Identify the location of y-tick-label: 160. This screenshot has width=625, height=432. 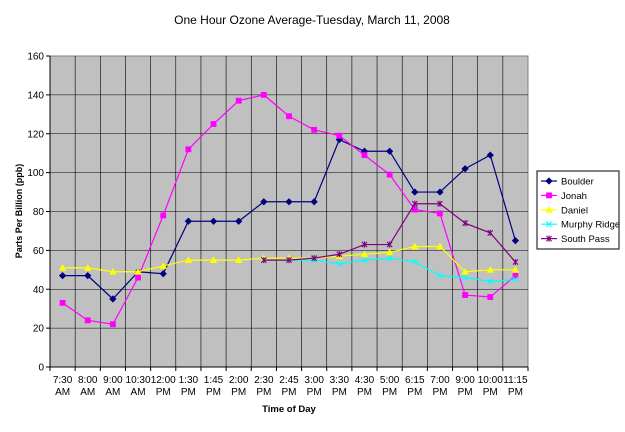
(35, 57).